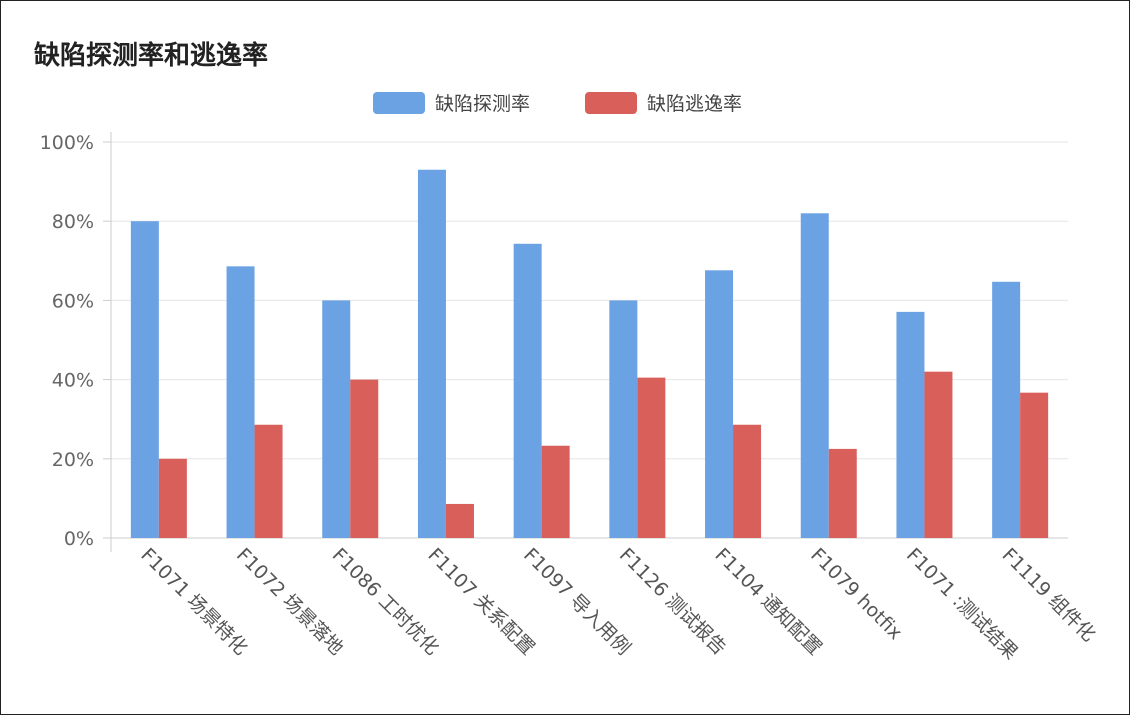 This screenshot has width=1130, height=715. What do you see at coordinates (856, 594) in the screenshot?
I see `x-tick-label: F1079 hotfix` at bounding box center [856, 594].